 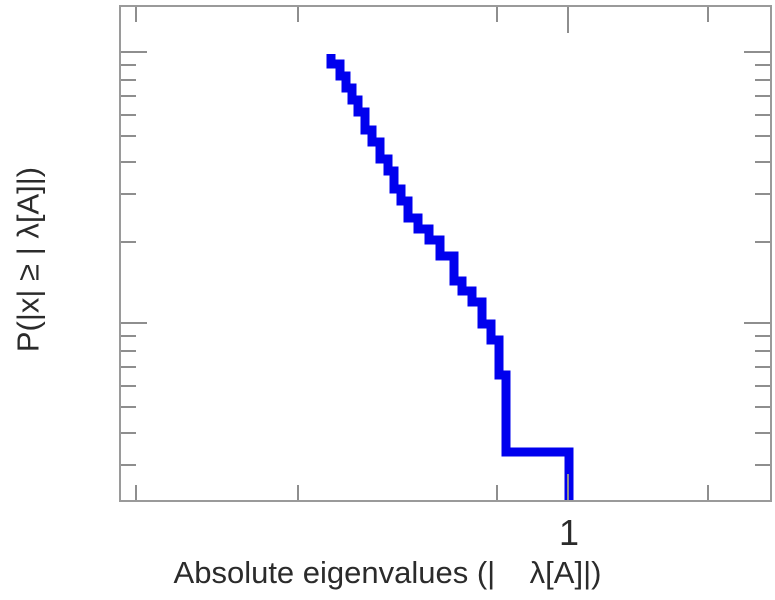 I want to click on y-tick-right-major-1e0, so click(x=757, y=52).